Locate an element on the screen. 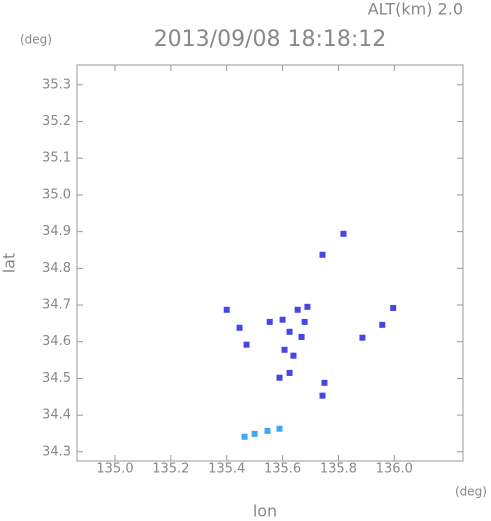  y-tick-label: 34.3 is located at coordinates (56, 451).